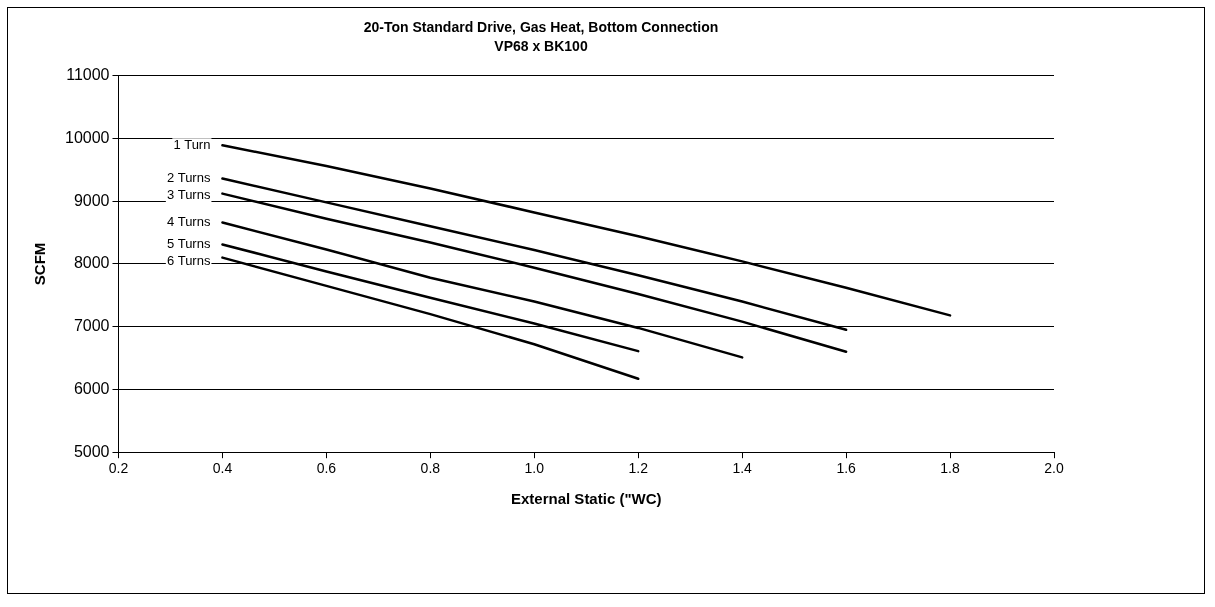  Describe the element at coordinates (118, 468) in the screenshot. I see `x-tick-label: 0.2` at that location.